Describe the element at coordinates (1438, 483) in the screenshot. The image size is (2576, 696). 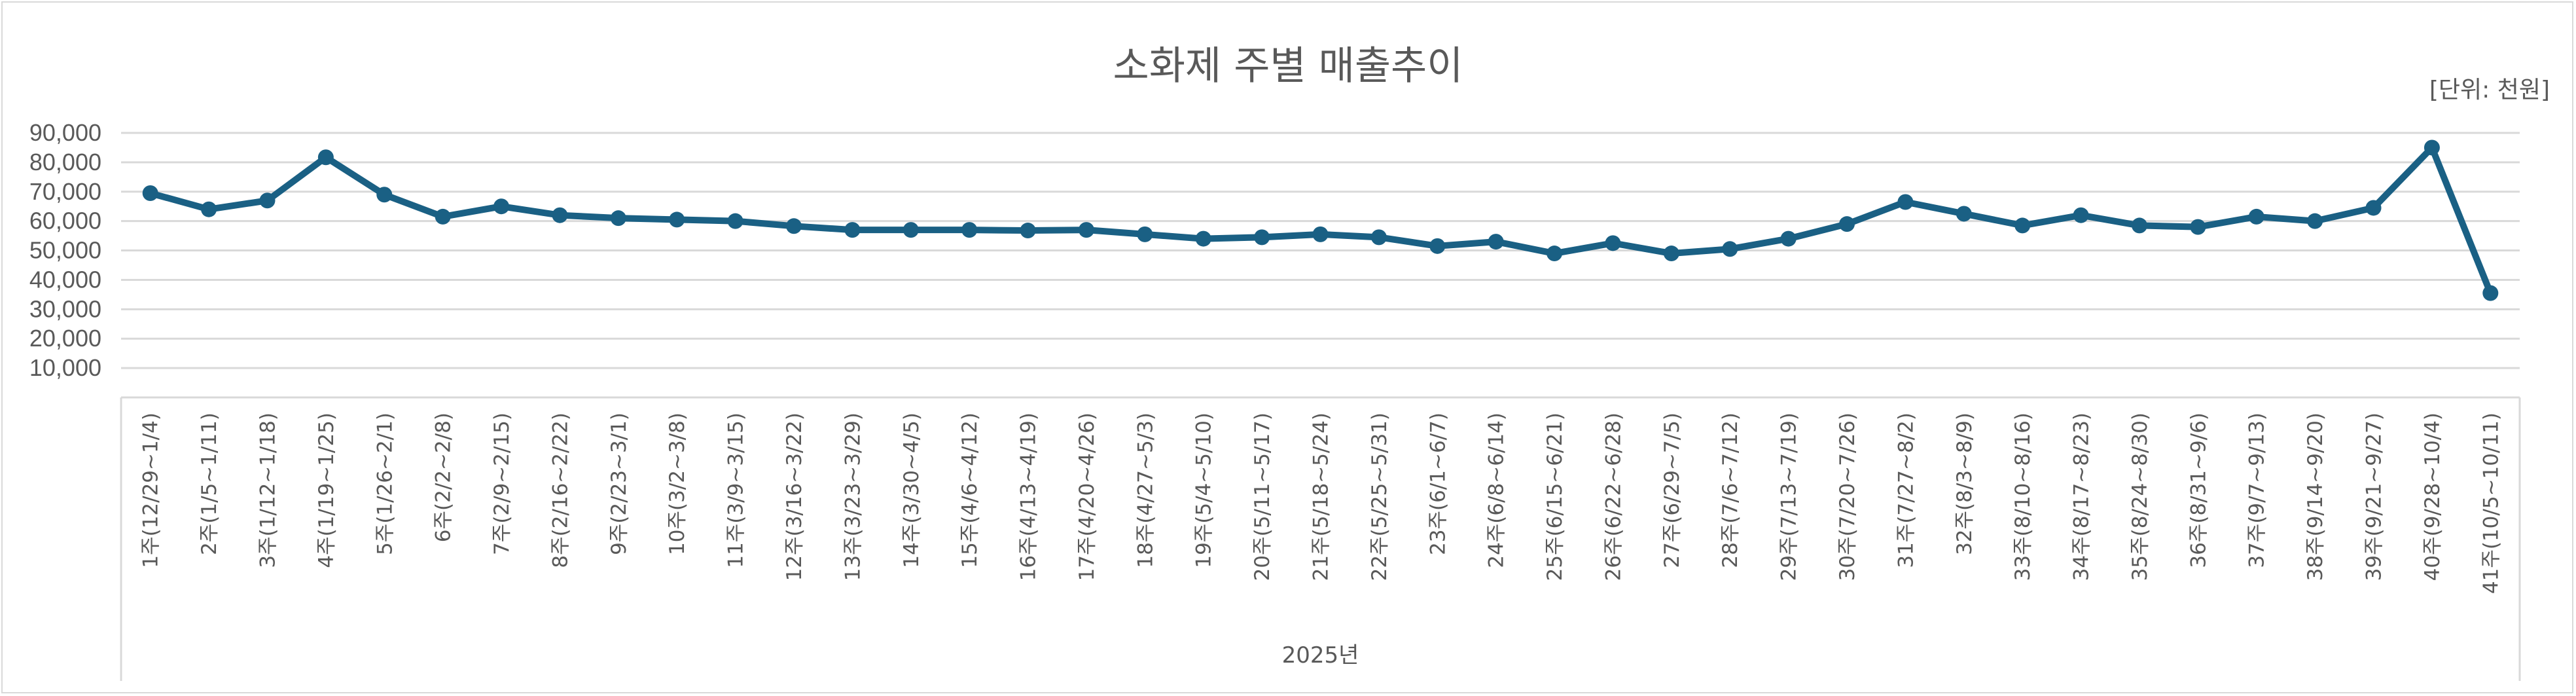
I see `x-tick-label: 23주(6/1~6/7)` at that location.